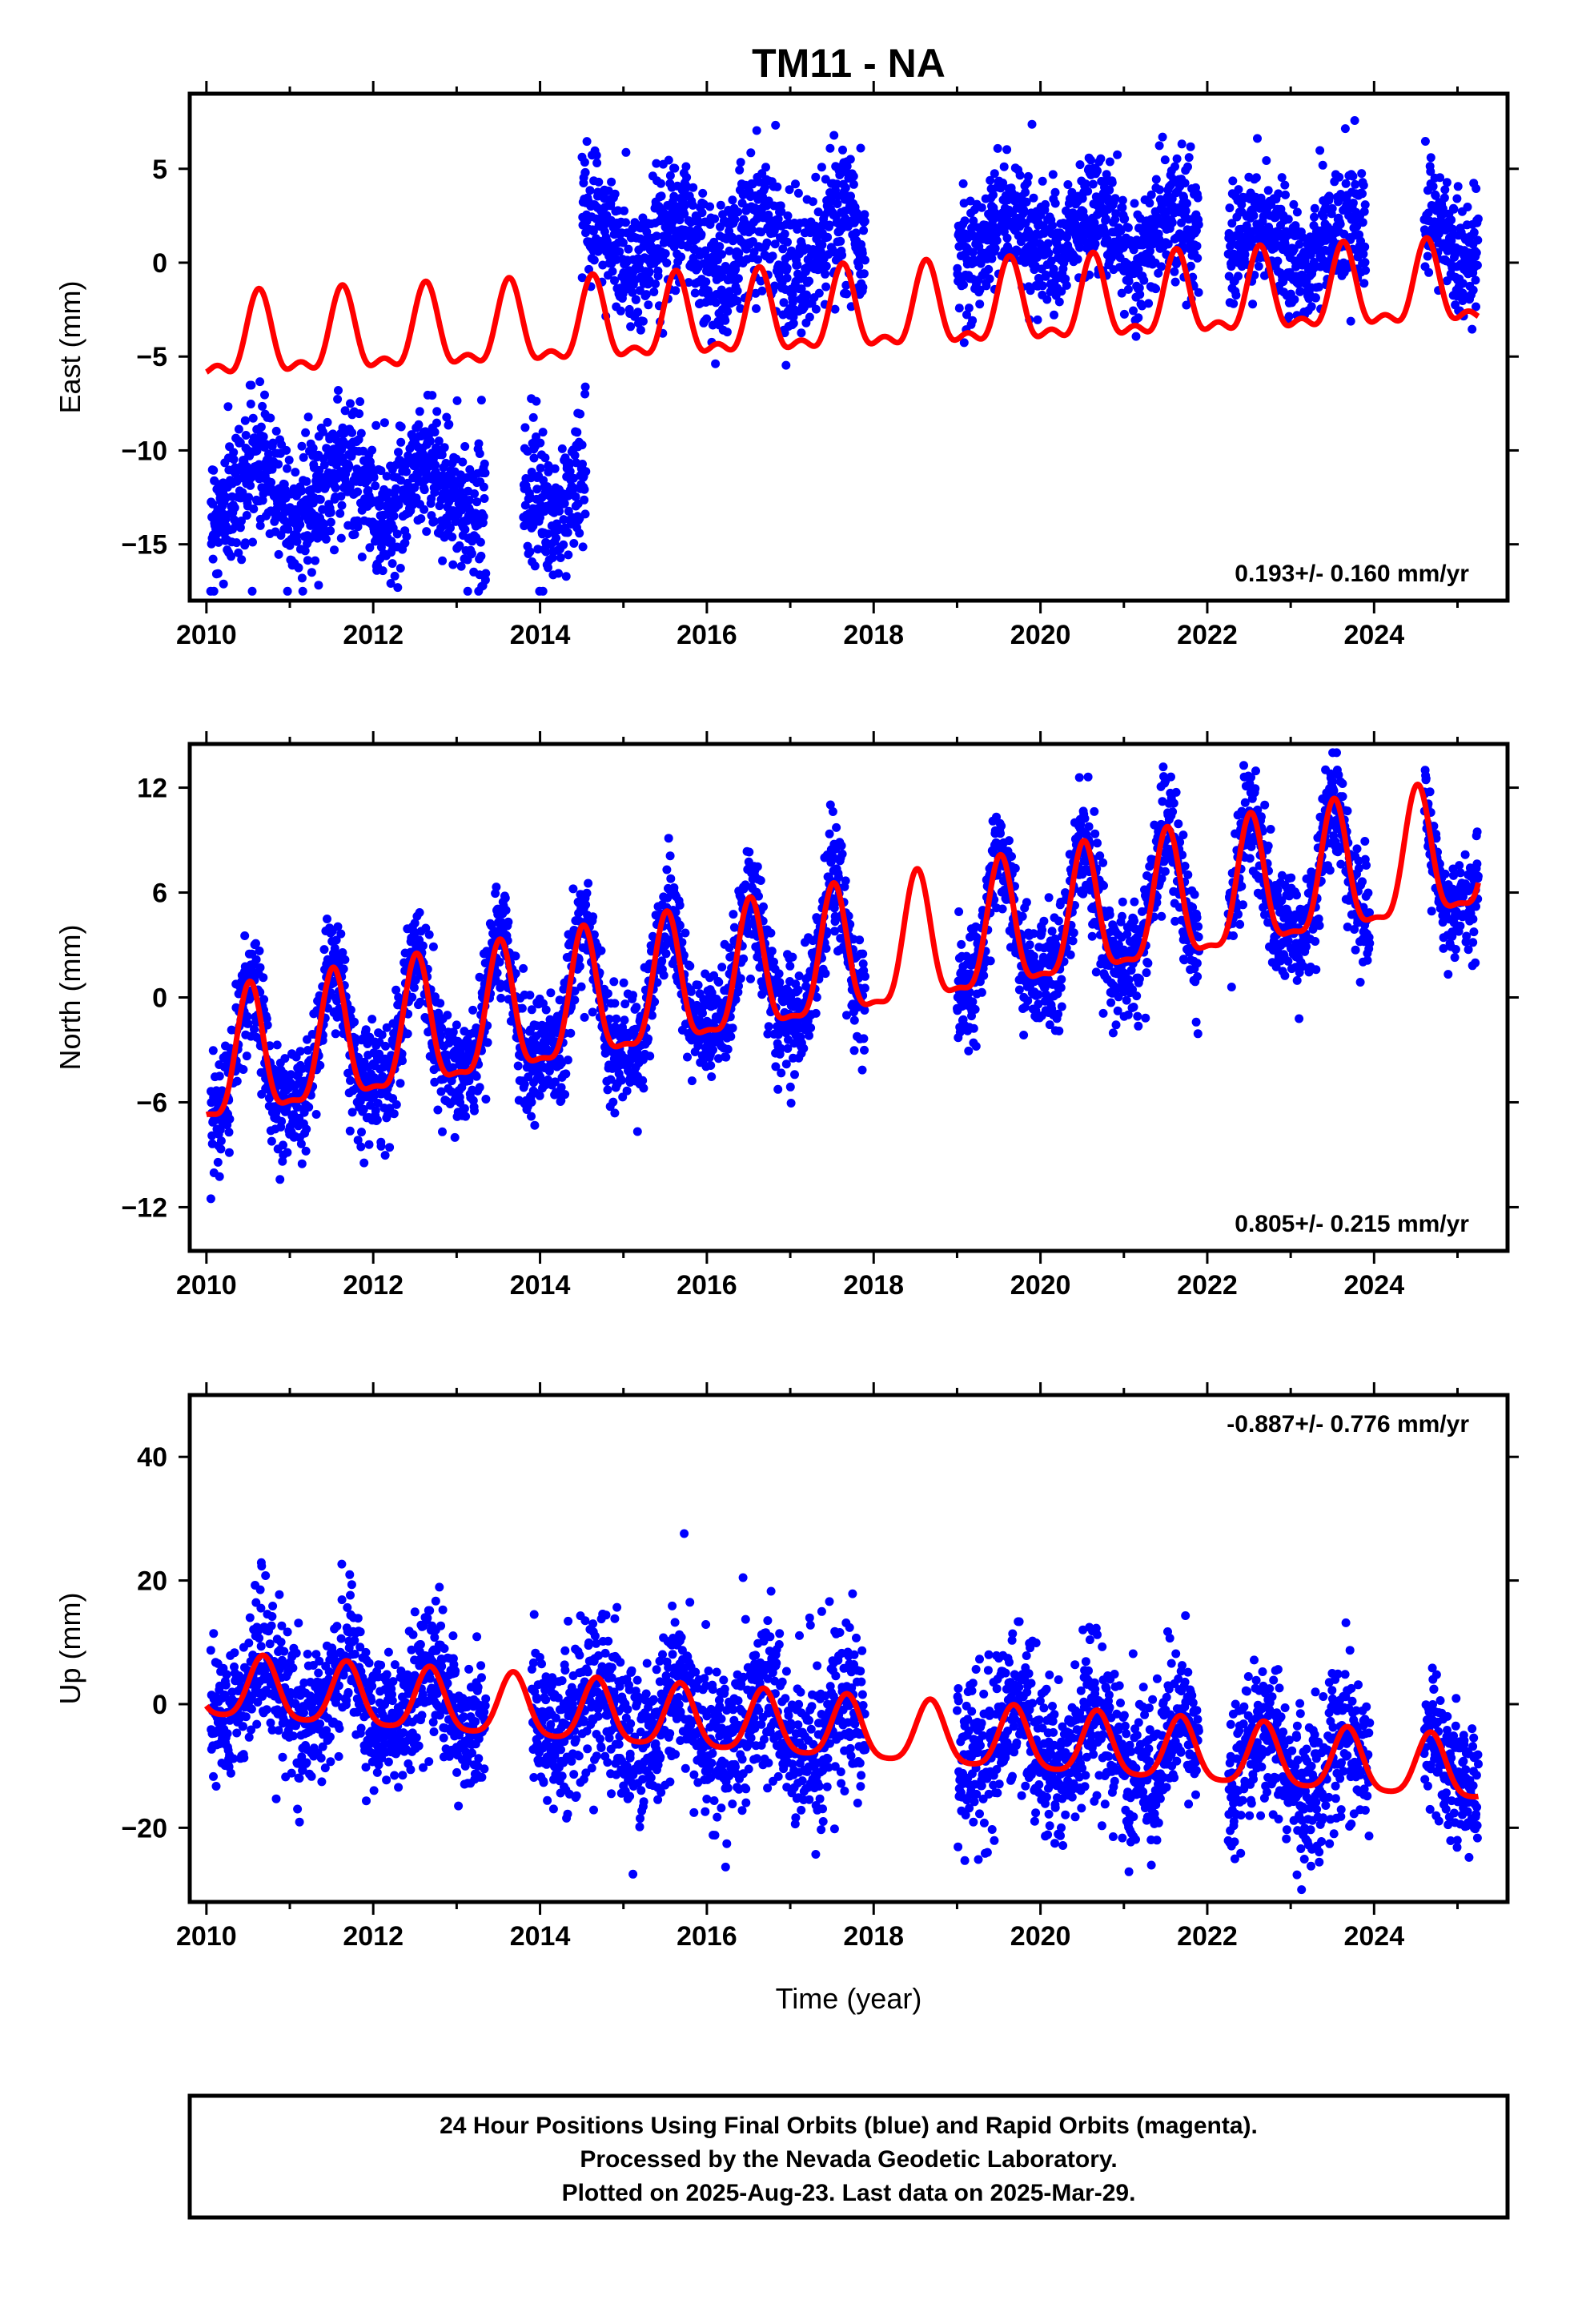 This screenshot has width=1582, height=2324. What do you see at coordinates (1373, 635) in the screenshot?
I see `east-x-tick-label: 2024` at bounding box center [1373, 635].